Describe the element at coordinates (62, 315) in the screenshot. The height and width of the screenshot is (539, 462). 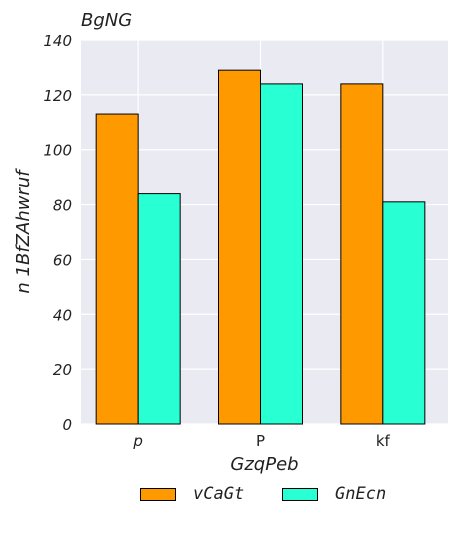
I see `y-tick-label: 40` at that location.